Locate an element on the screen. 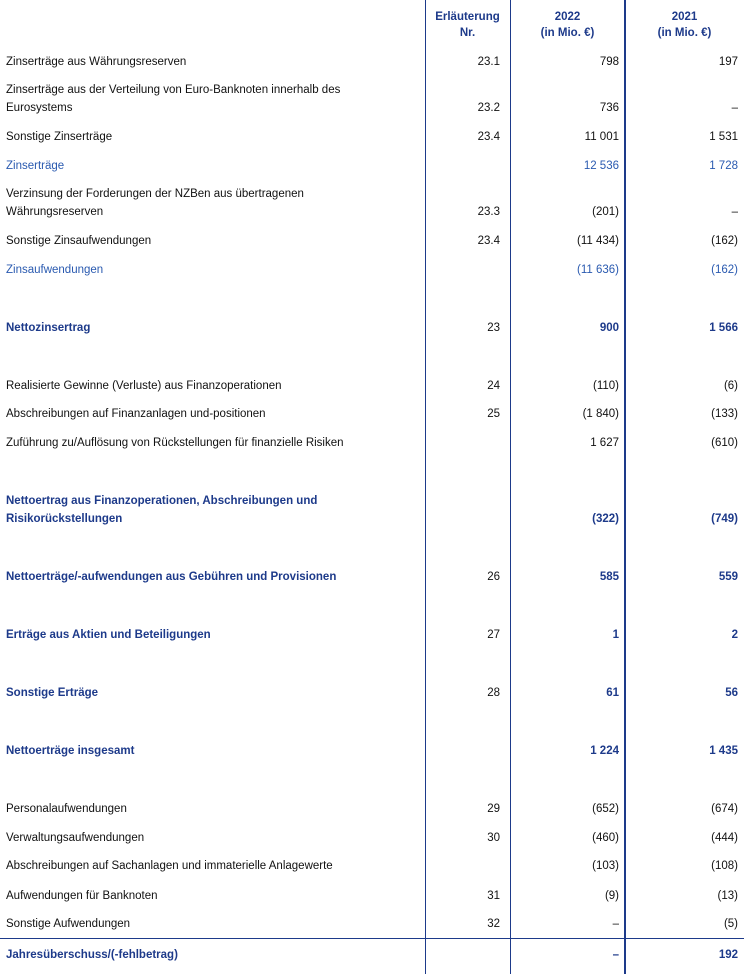 The width and height of the screenshot is (744, 974). cell-text: 32 is located at coordinates (493, 924).